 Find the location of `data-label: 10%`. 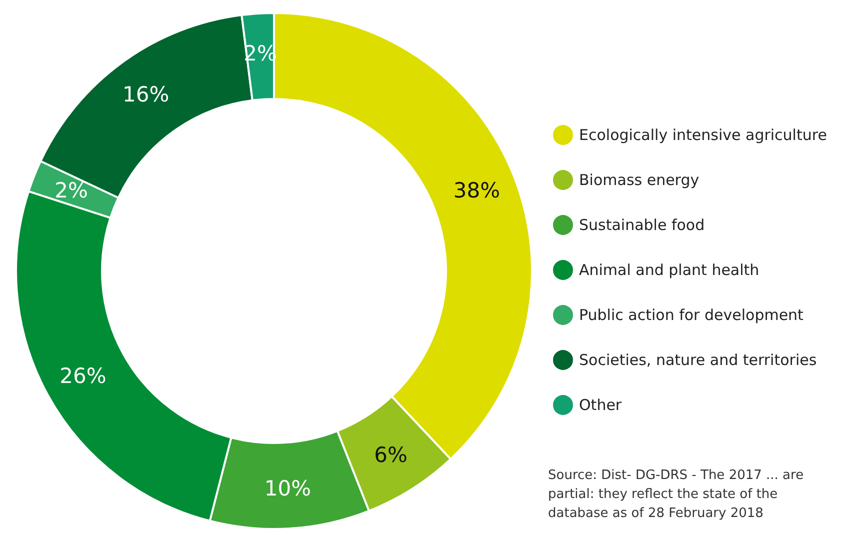

data-label: 10% is located at coordinates (288, 488).